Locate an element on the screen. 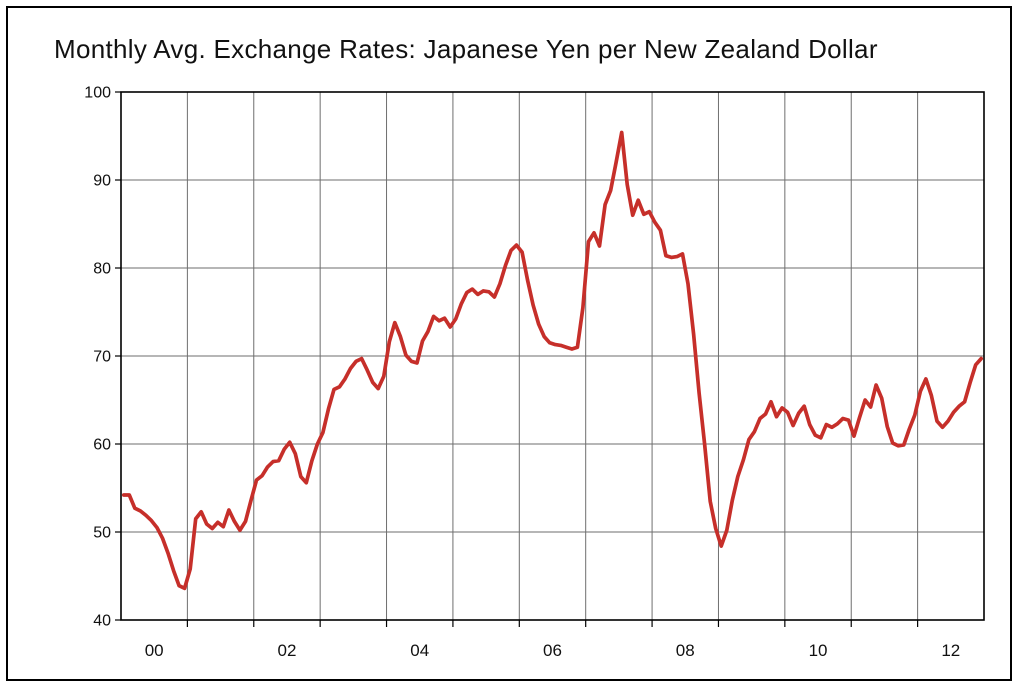 The width and height of the screenshot is (1024, 693). y-tick-label: 60 is located at coordinates (102, 445).